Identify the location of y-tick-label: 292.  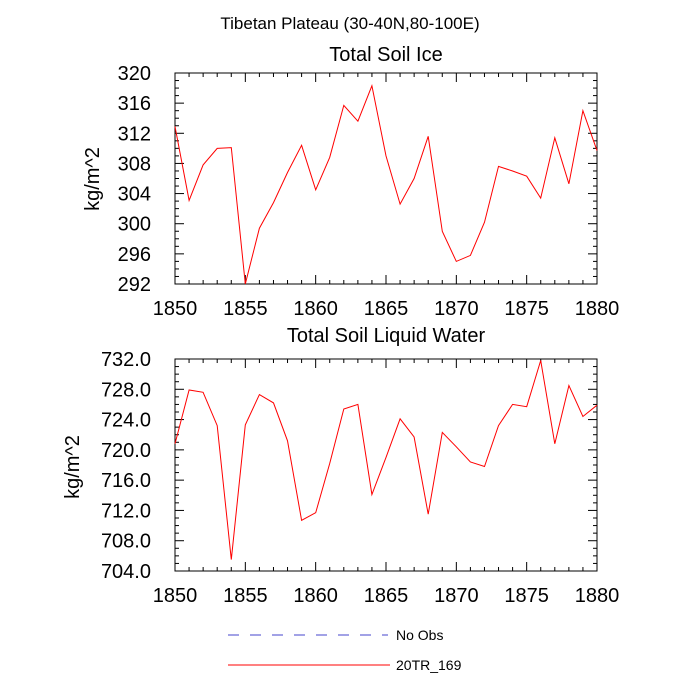
(134, 285).